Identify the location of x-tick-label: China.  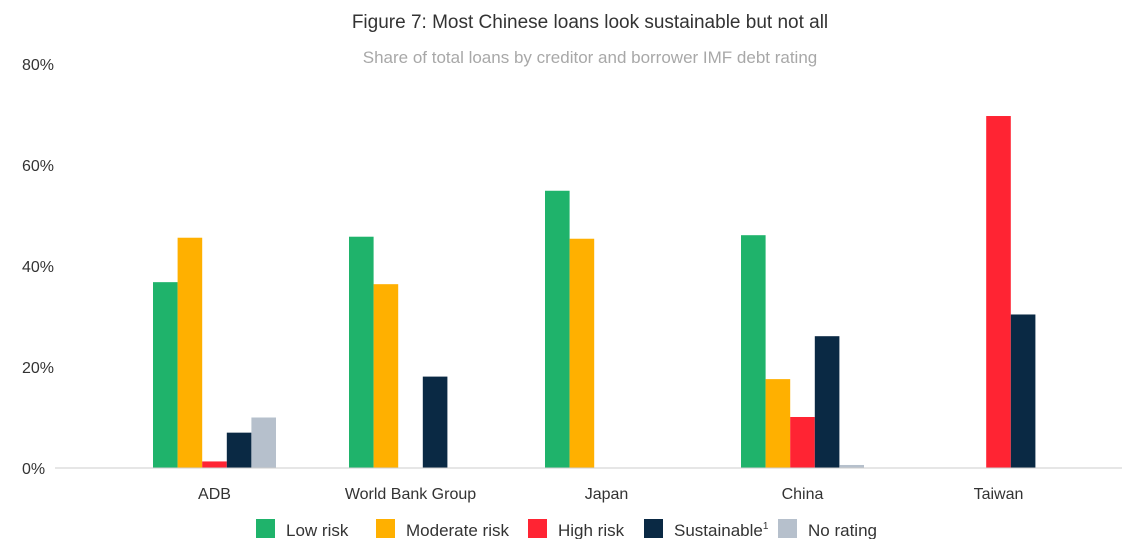
(803, 494).